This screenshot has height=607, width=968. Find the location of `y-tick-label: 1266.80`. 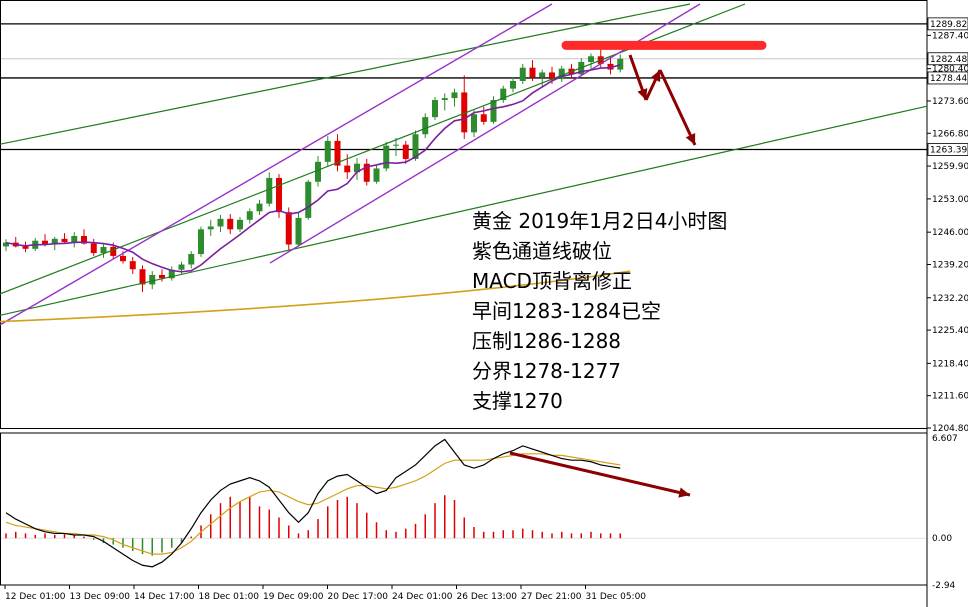

y-tick-label: 1266.80 is located at coordinates (950, 134).